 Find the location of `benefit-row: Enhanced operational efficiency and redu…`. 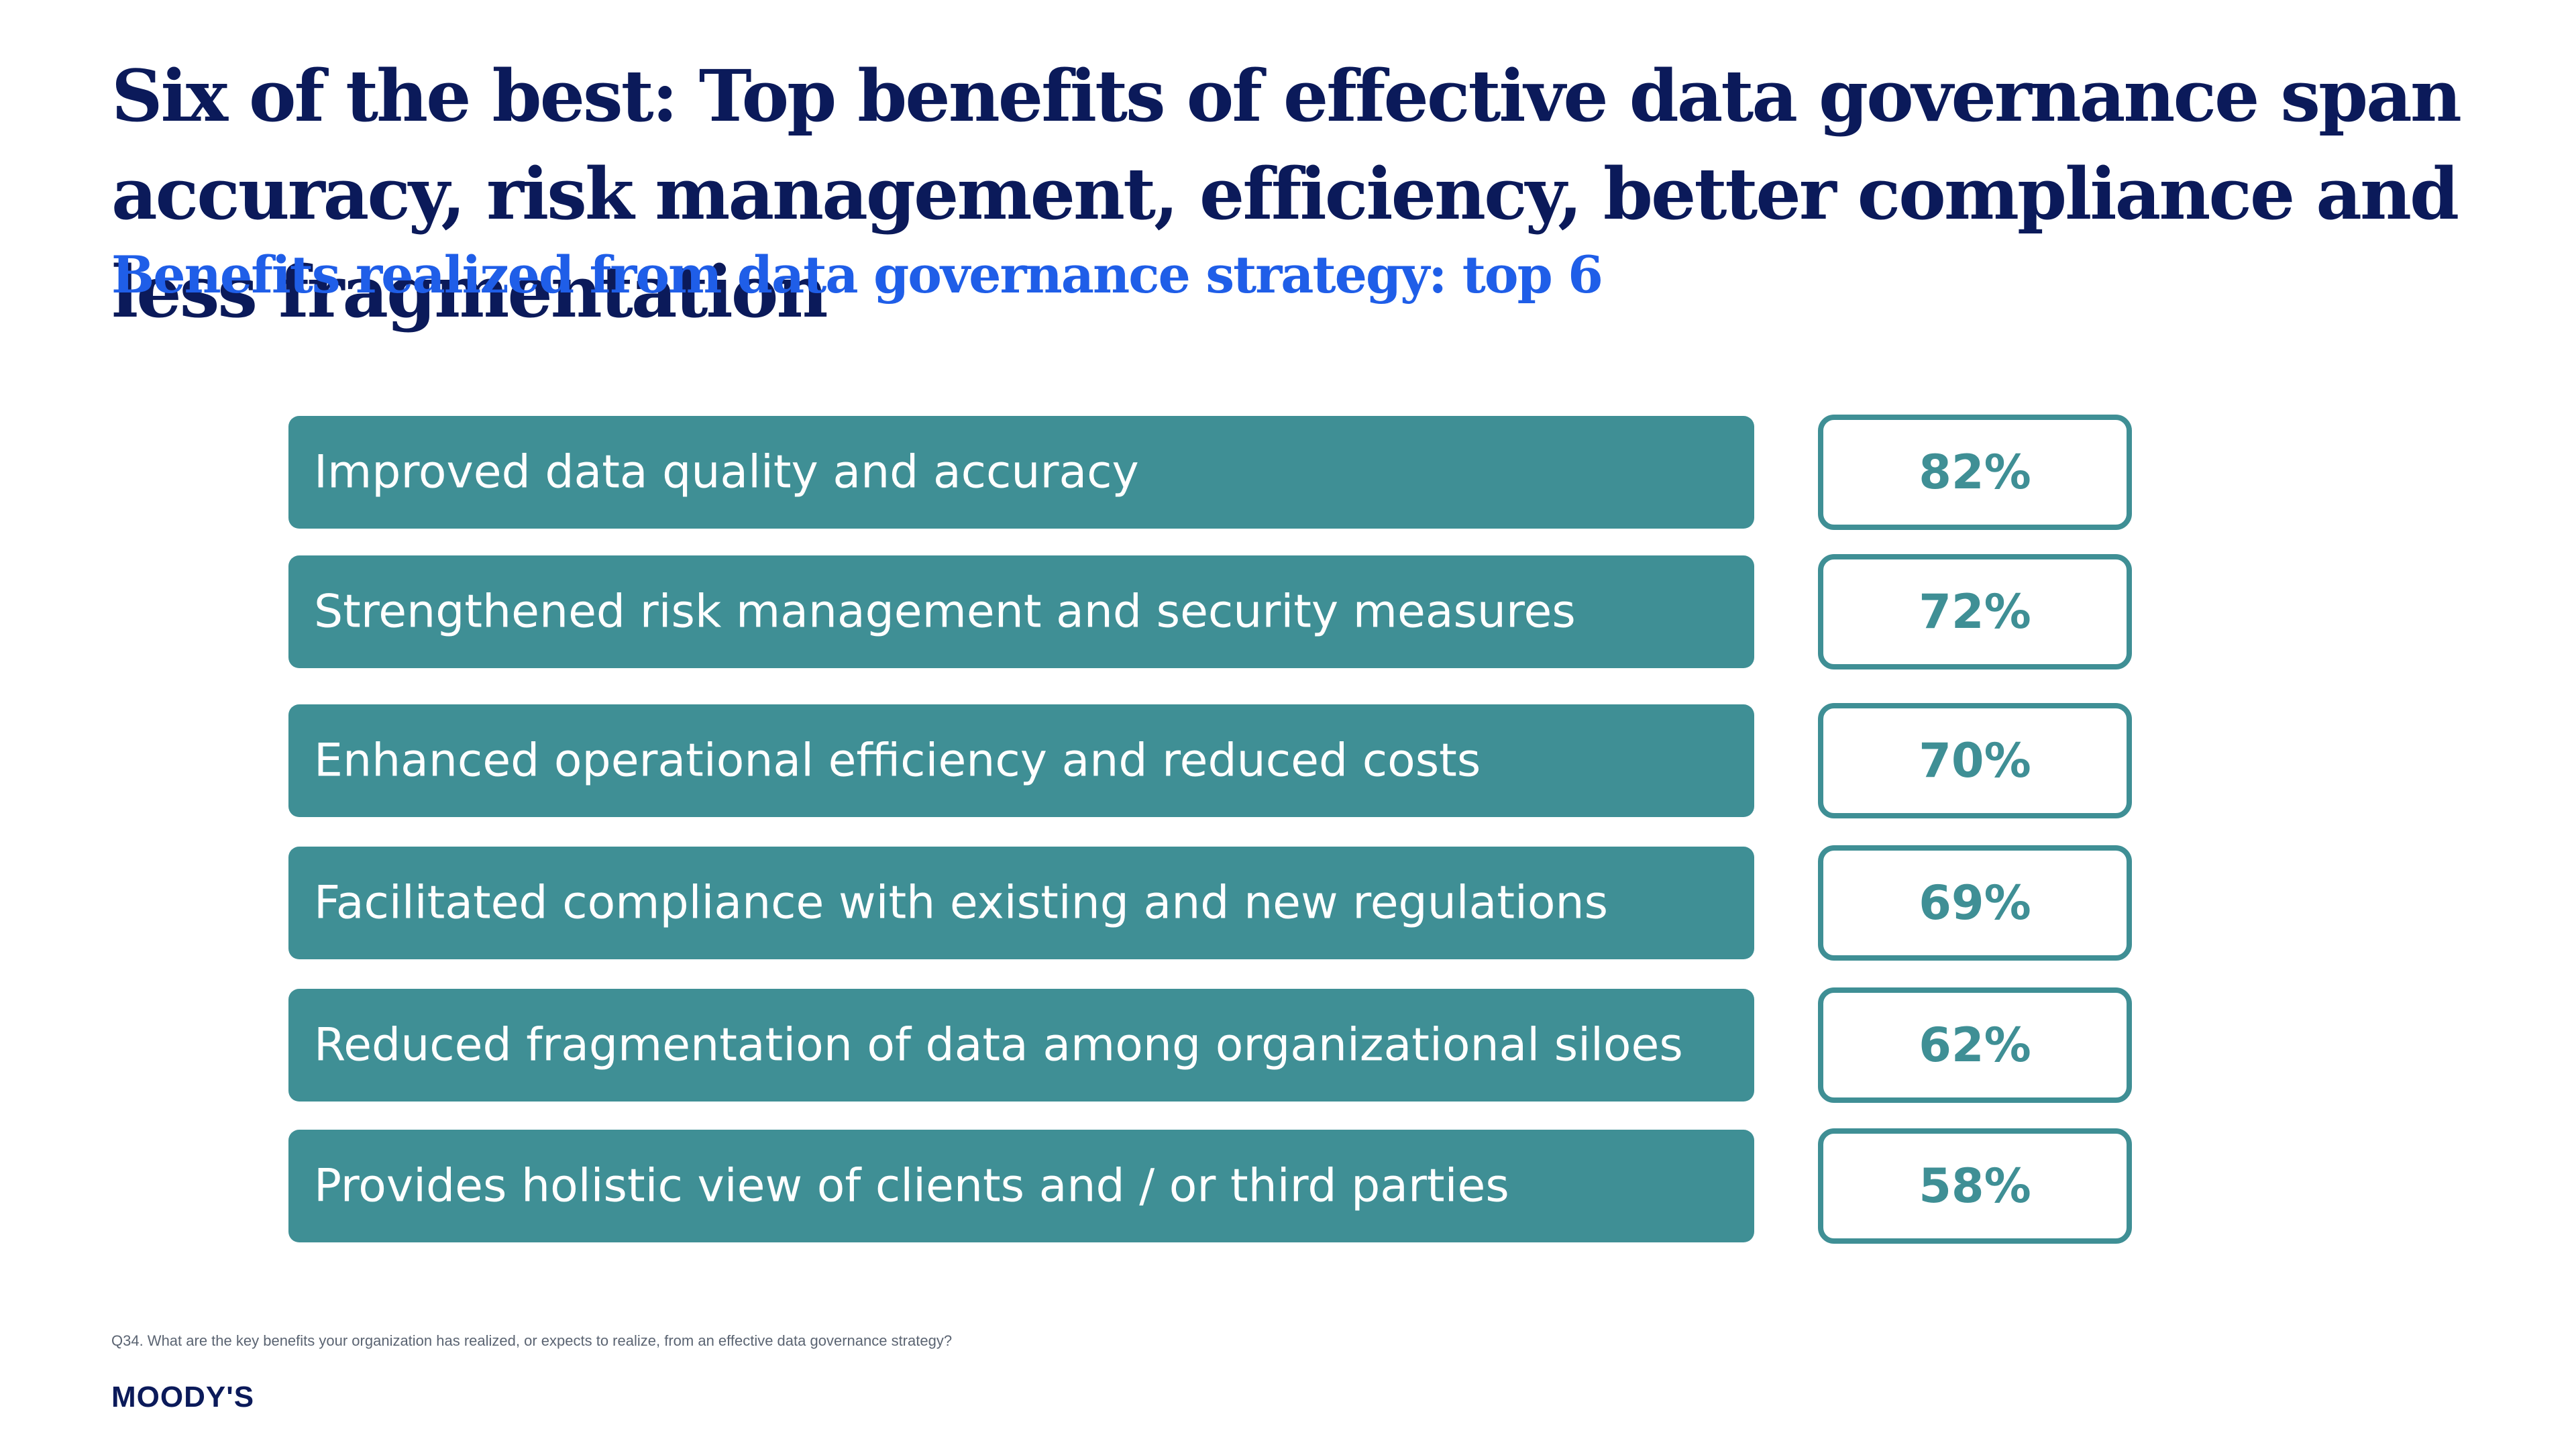

benefit-row: Enhanced operational efficiency and redu… is located at coordinates (1210, 760).